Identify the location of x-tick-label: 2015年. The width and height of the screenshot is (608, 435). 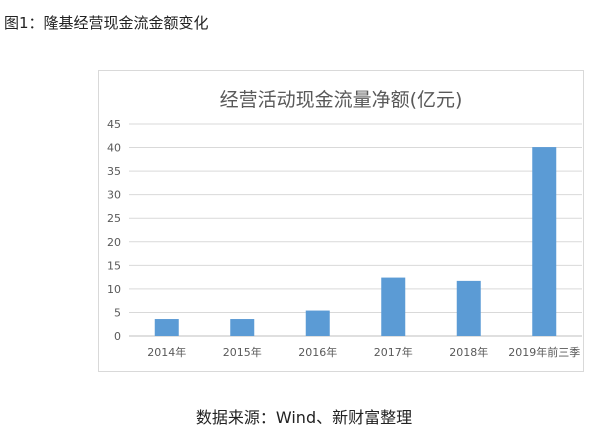
(242, 352).